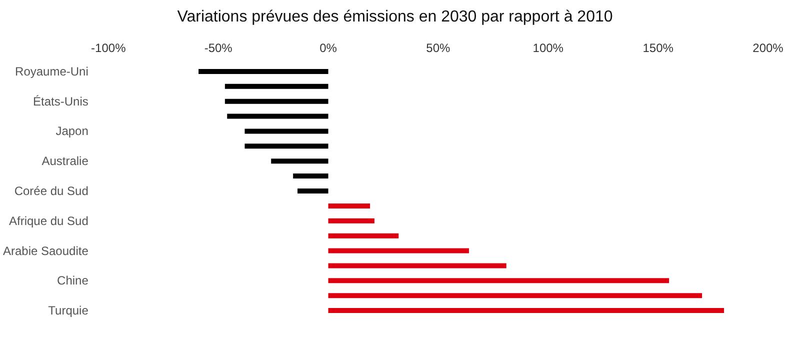  What do you see at coordinates (60, 101) in the screenshot?
I see `y-tick-label: États-Unis` at bounding box center [60, 101].